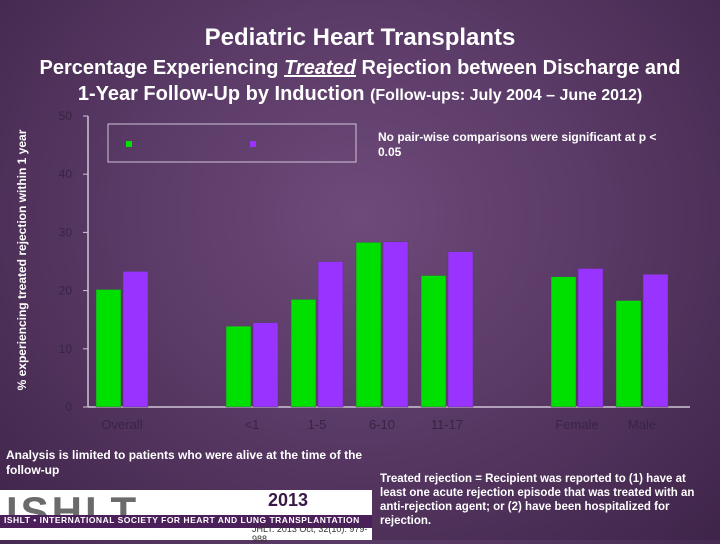 The image size is (720, 544). Describe the element at coordinates (642, 424) in the screenshot. I see `x-tick-label: Male` at that location.